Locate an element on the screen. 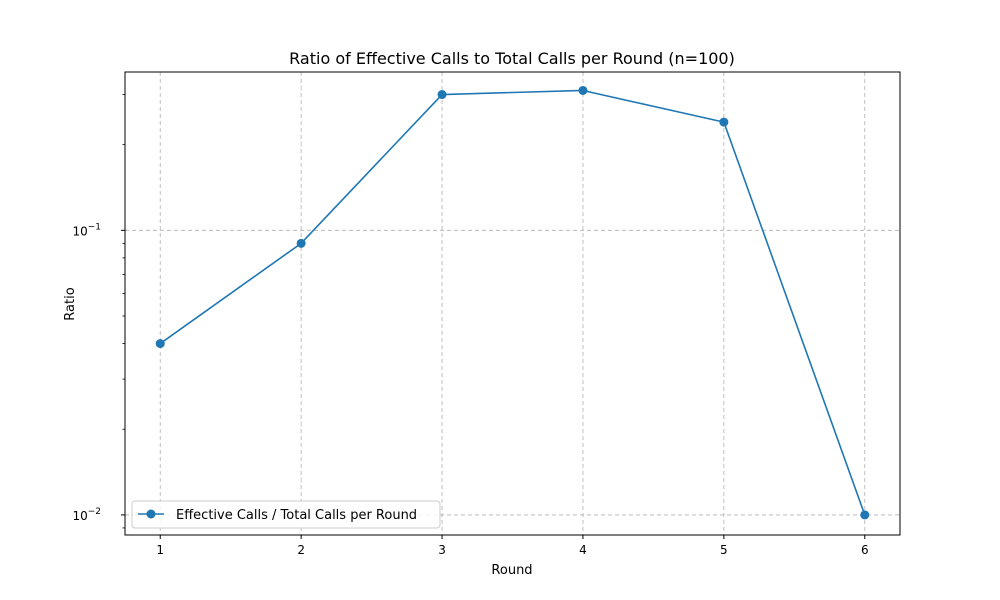 The width and height of the screenshot is (1000, 600). x-axis-label: Round is located at coordinates (511, 570).